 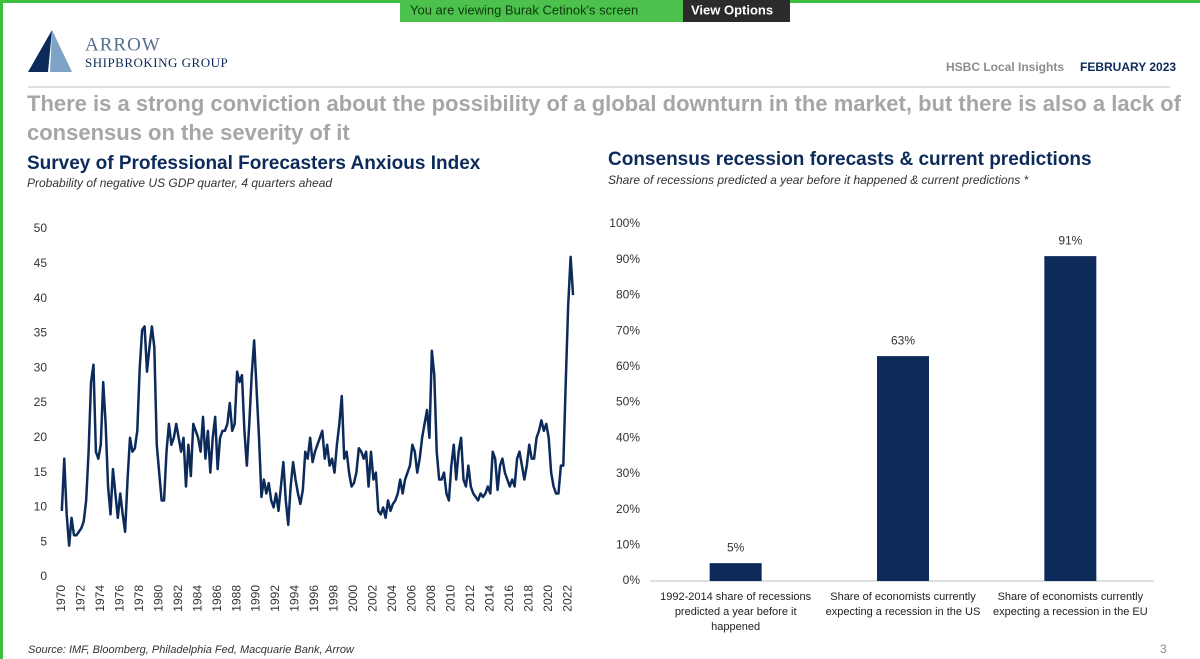 I want to click on y-tick-label: 20, so click(x=41, y=437).